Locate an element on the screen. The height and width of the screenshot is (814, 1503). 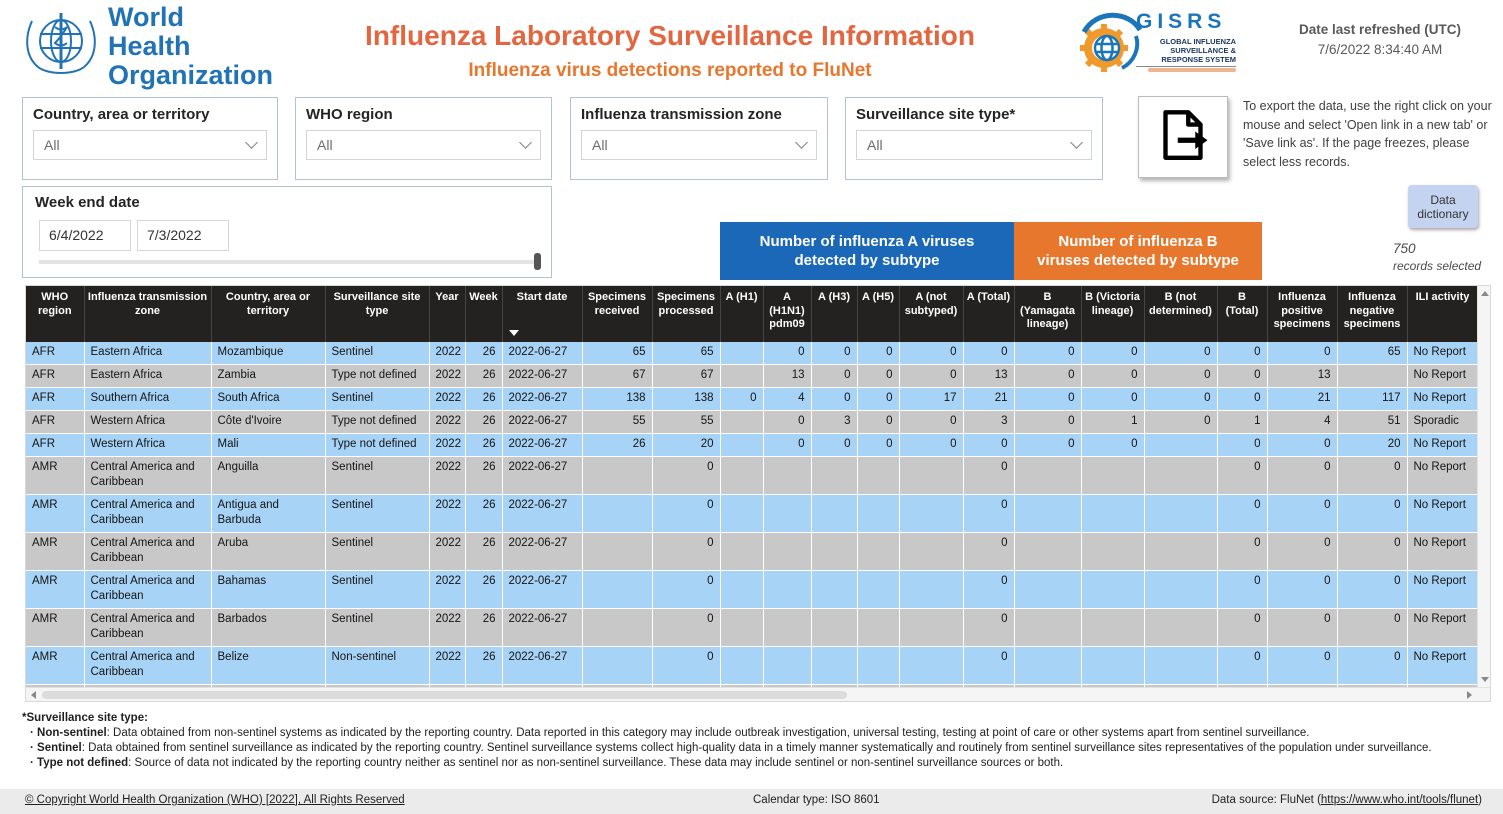
column-header-influenza-transmission-zone: Influenza transmission zone is located at coordinates (148, 314).